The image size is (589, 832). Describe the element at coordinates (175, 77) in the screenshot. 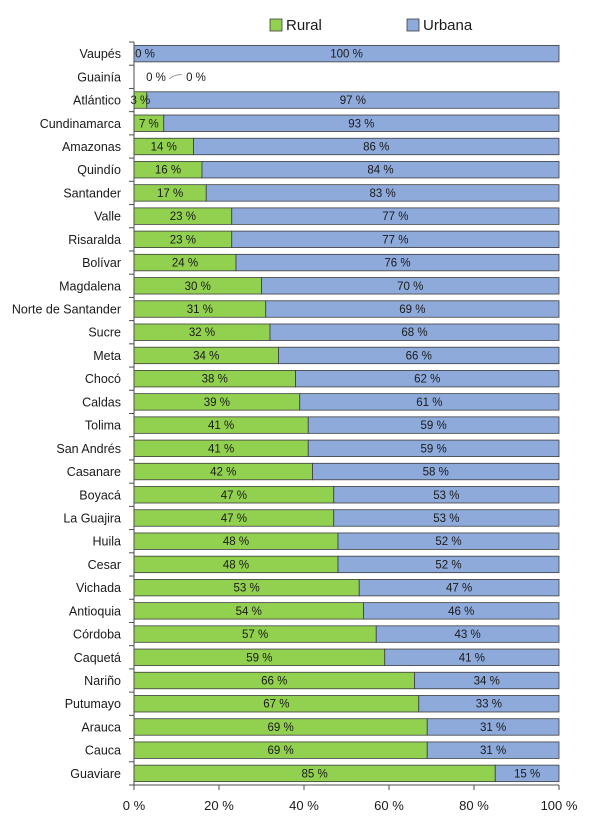

I see `leader-line` at that location.